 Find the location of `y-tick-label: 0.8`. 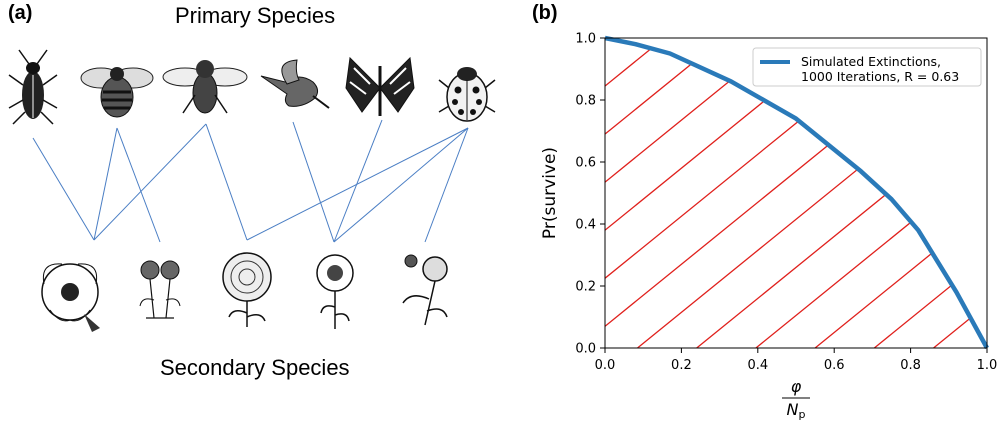

y-tick-label: 0.8 is located at coordinates (585, 101).